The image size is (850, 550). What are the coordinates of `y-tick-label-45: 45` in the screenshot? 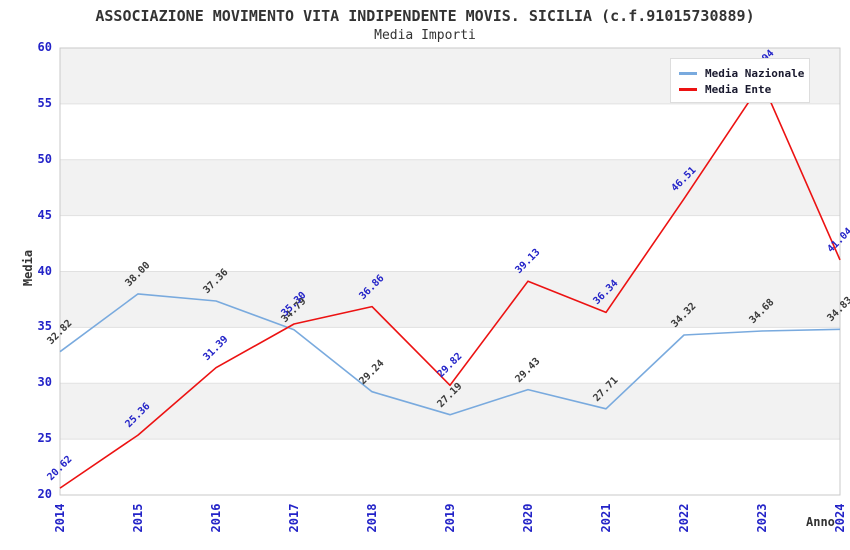 It's located at (44, 214).